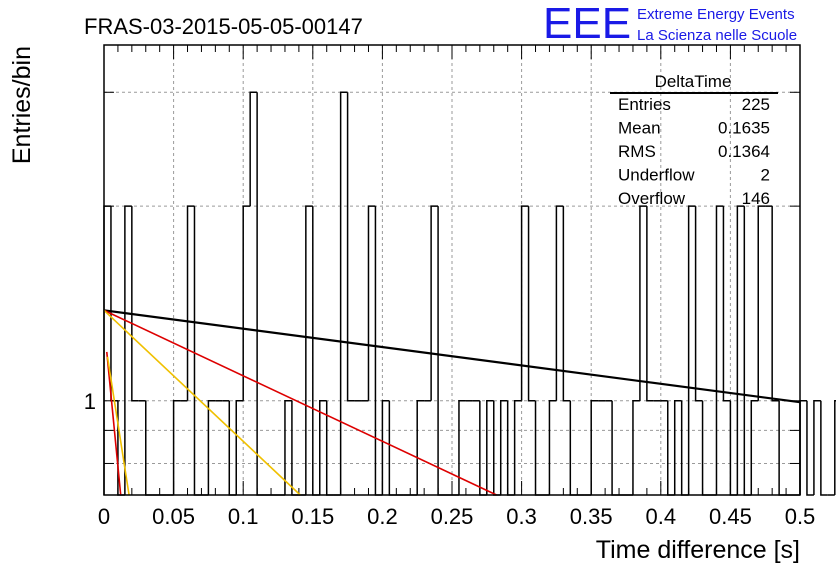  I want to click on stats-value: 0.1635, so click(744, 128).